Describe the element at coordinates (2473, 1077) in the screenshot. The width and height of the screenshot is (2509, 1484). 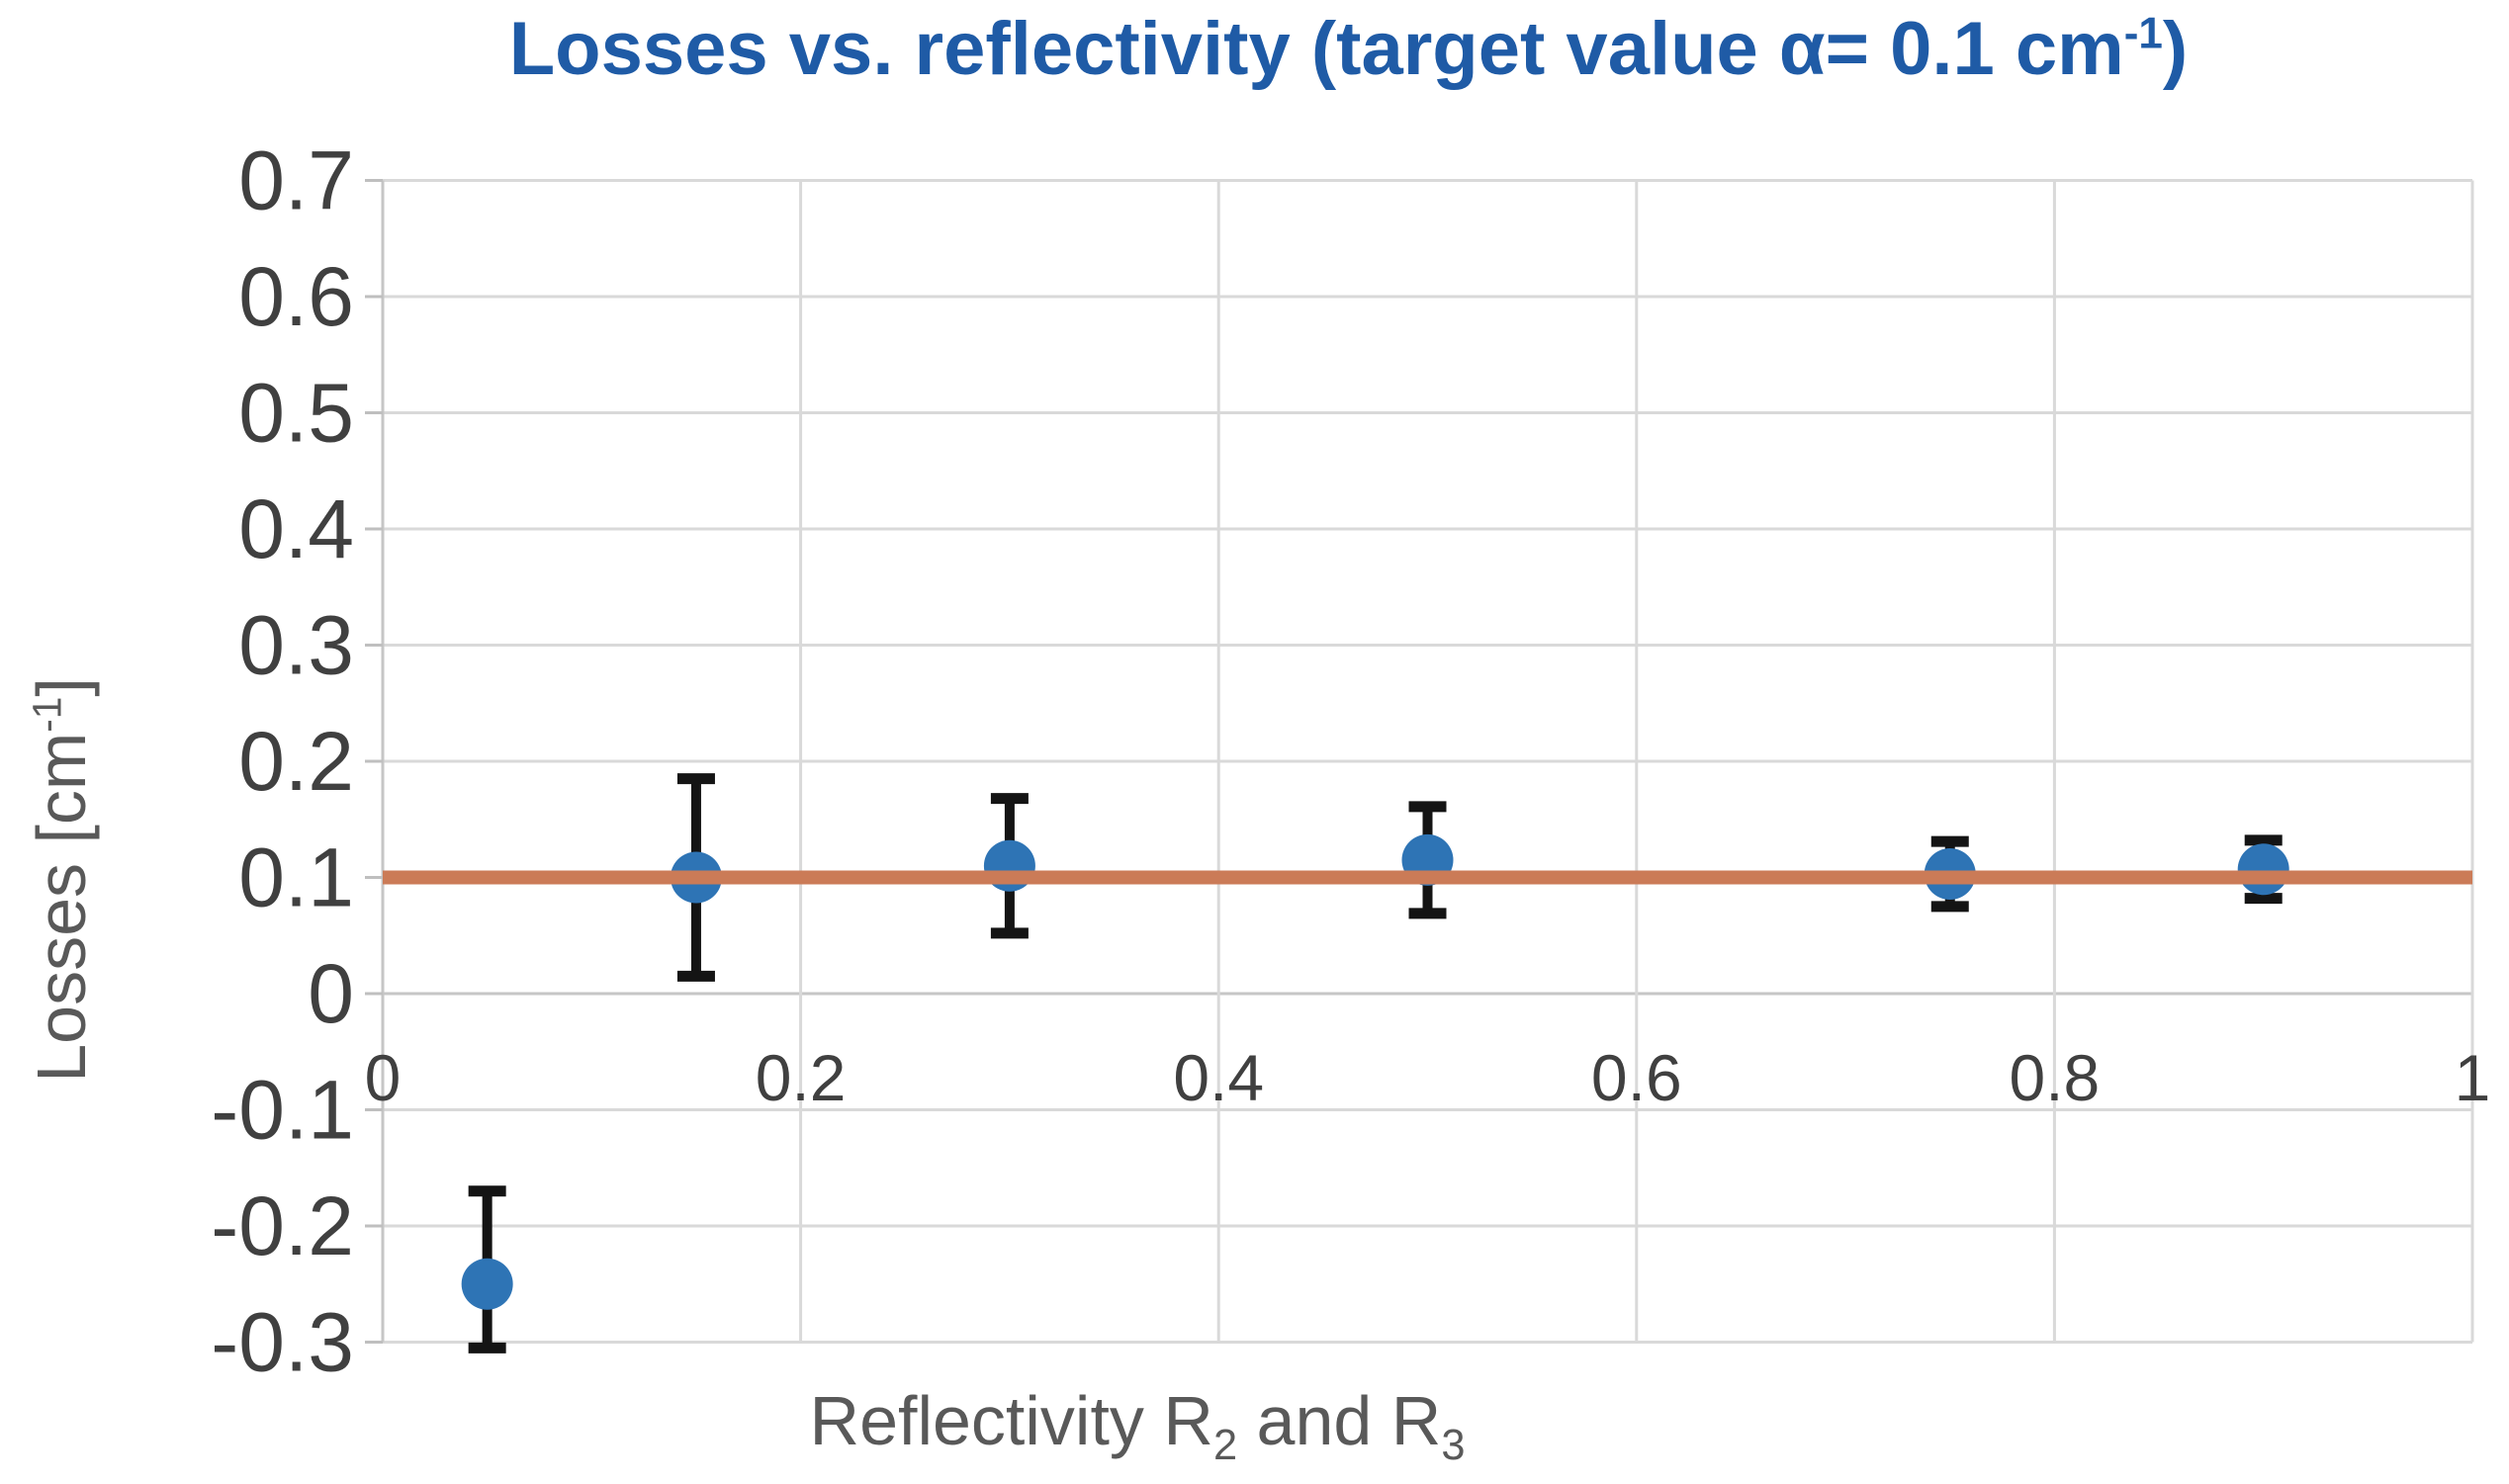
I see `x-tick-label: 1` at that location.